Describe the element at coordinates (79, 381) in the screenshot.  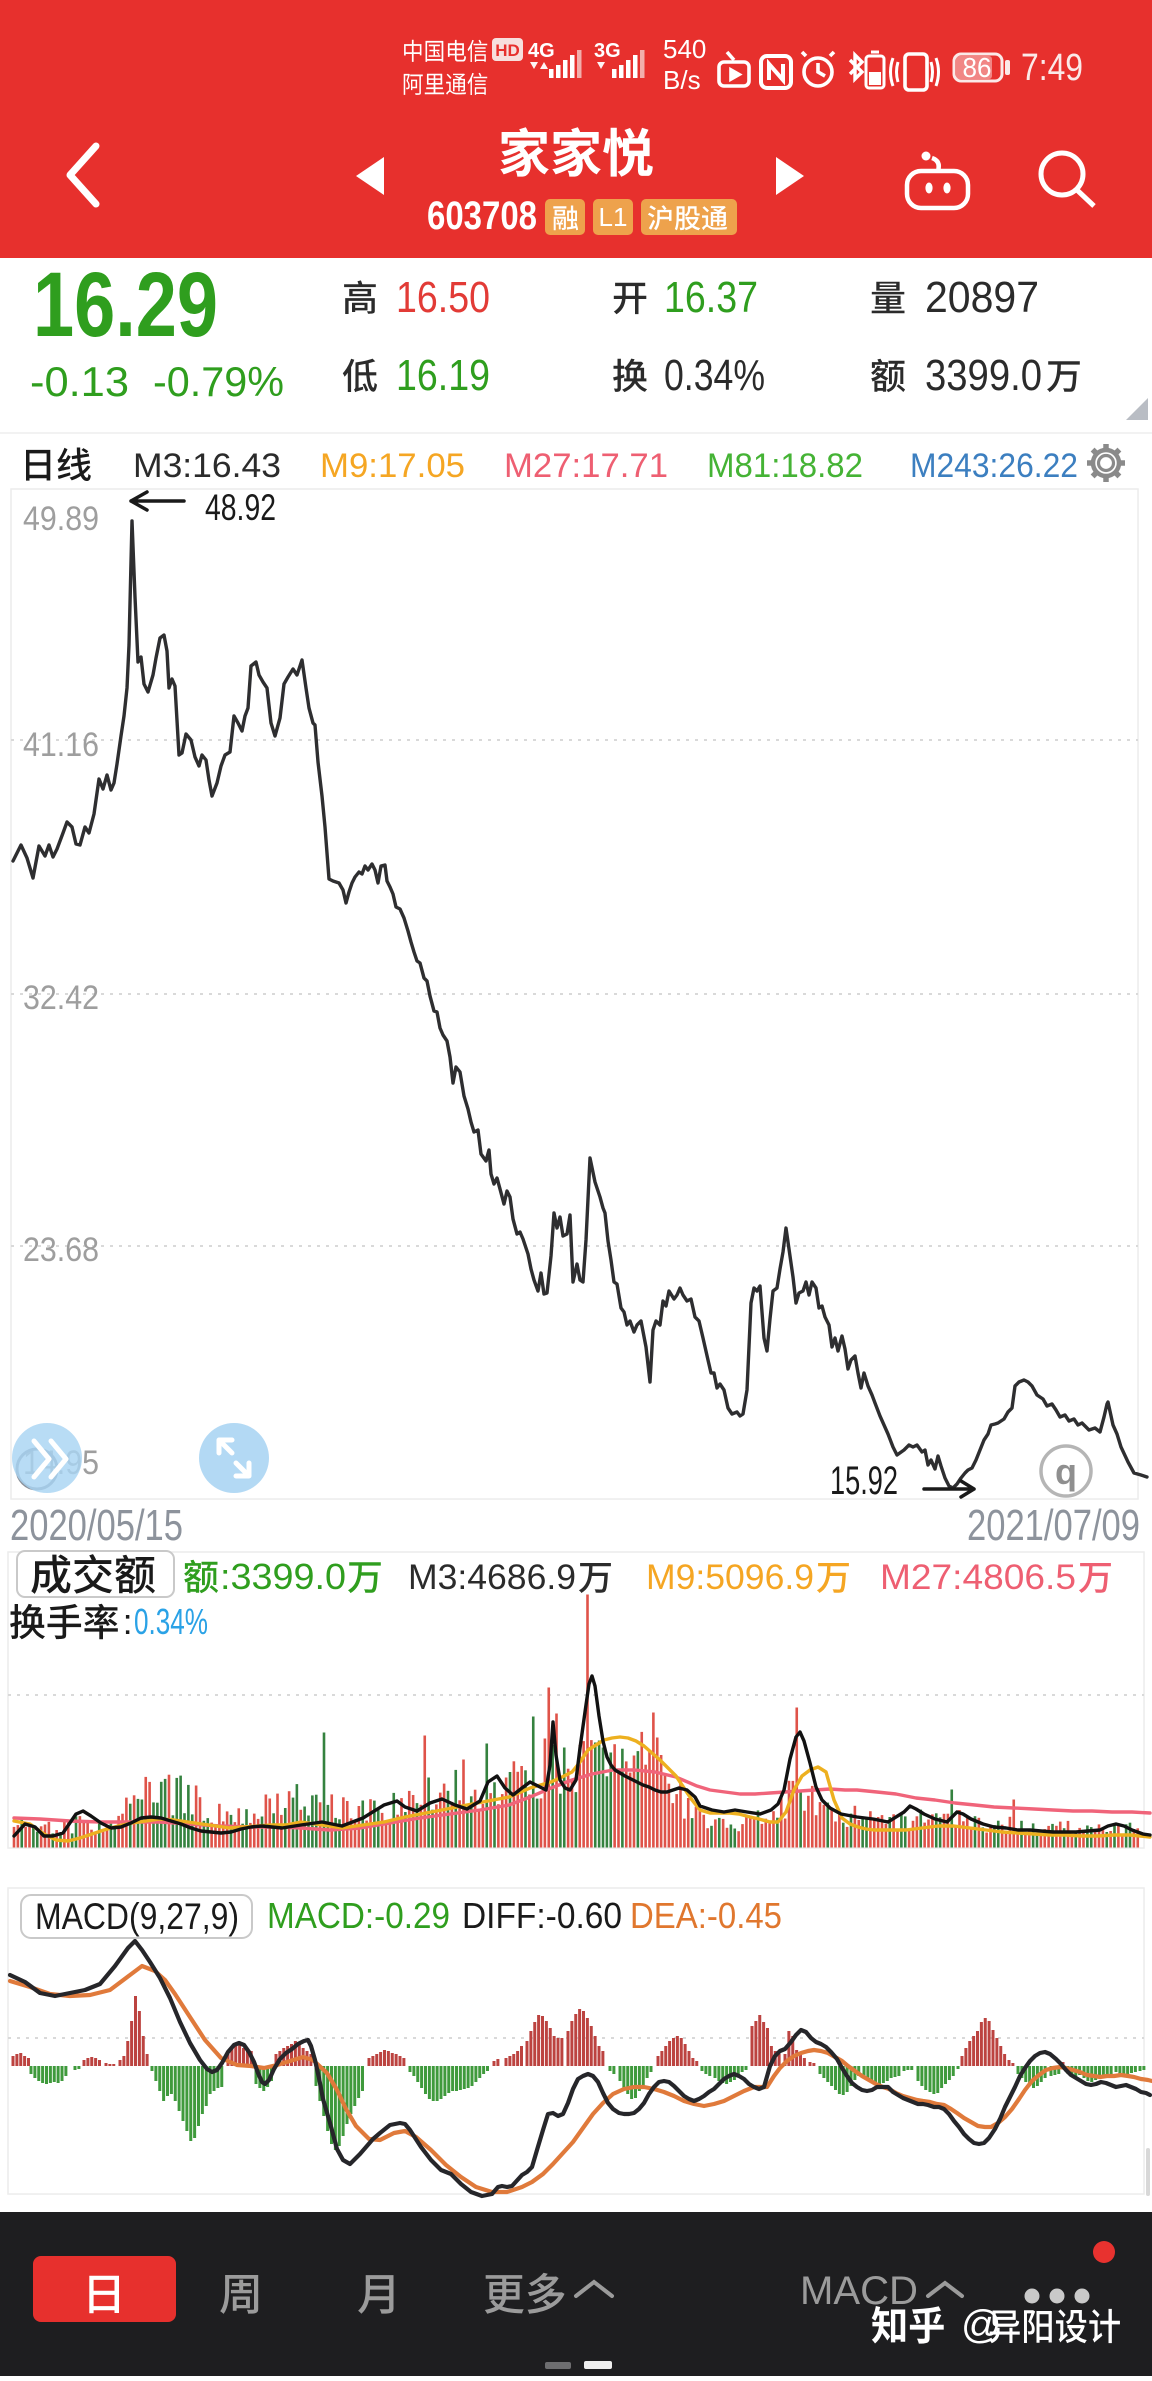
I see `svg-text: -0.13` at that location.